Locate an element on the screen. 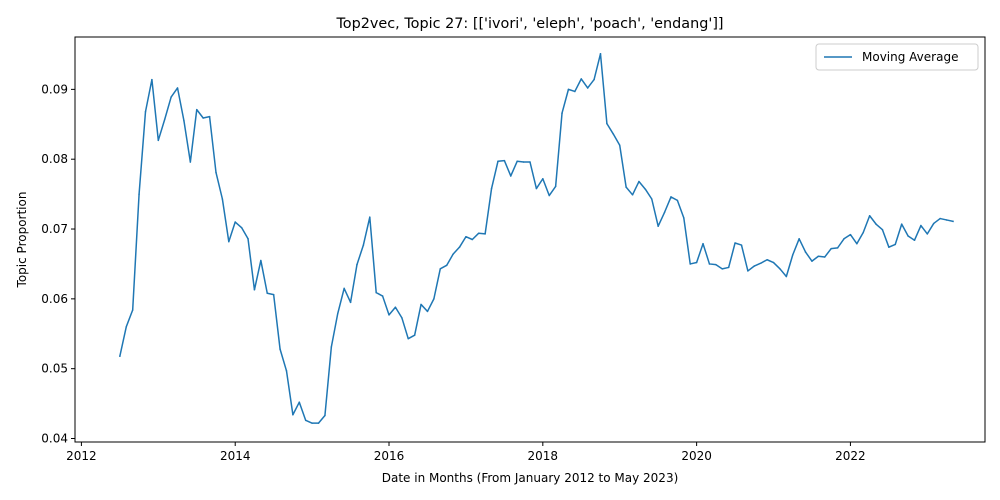 Image resolution: width=1000 pixels, height=500 pixels. y-tick-label: 0.06 is located at coordinates (54, 299).